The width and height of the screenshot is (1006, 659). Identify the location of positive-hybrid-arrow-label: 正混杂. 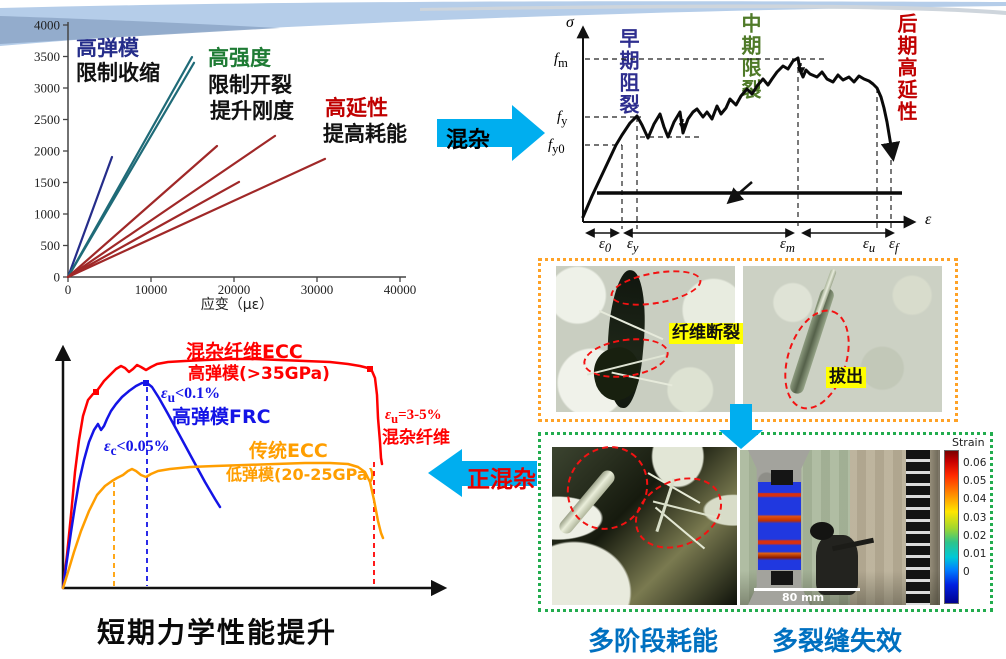
(501, 480).